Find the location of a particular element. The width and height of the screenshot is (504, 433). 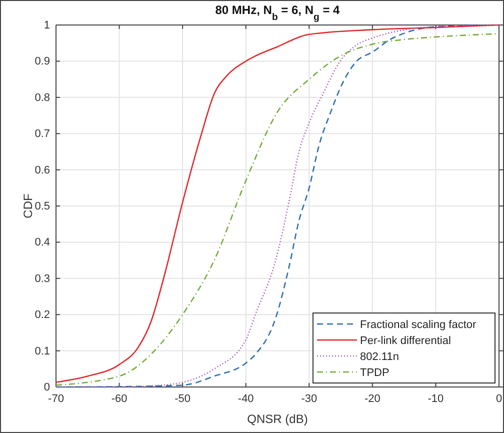

y-tick-label: 0.3 is located at coordinates (42, 278).